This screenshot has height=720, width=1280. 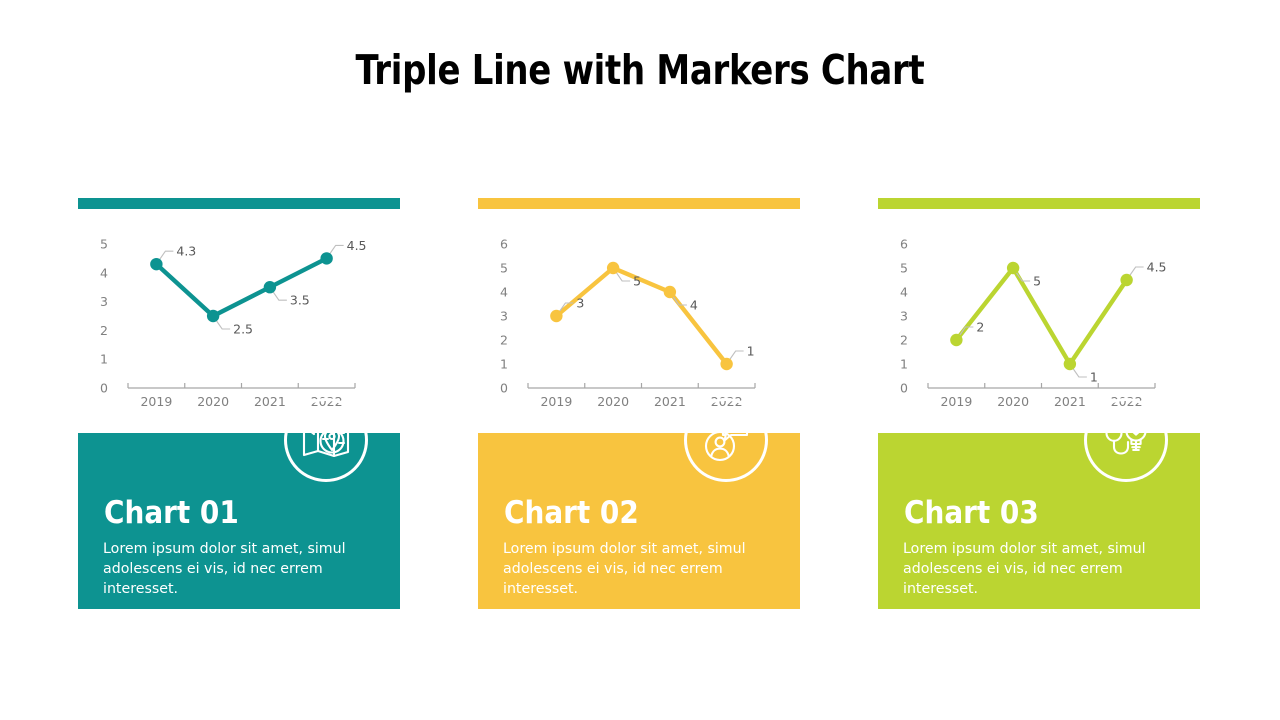 I want to click on data-value-label: 3.5, so click(x=300, y=300).